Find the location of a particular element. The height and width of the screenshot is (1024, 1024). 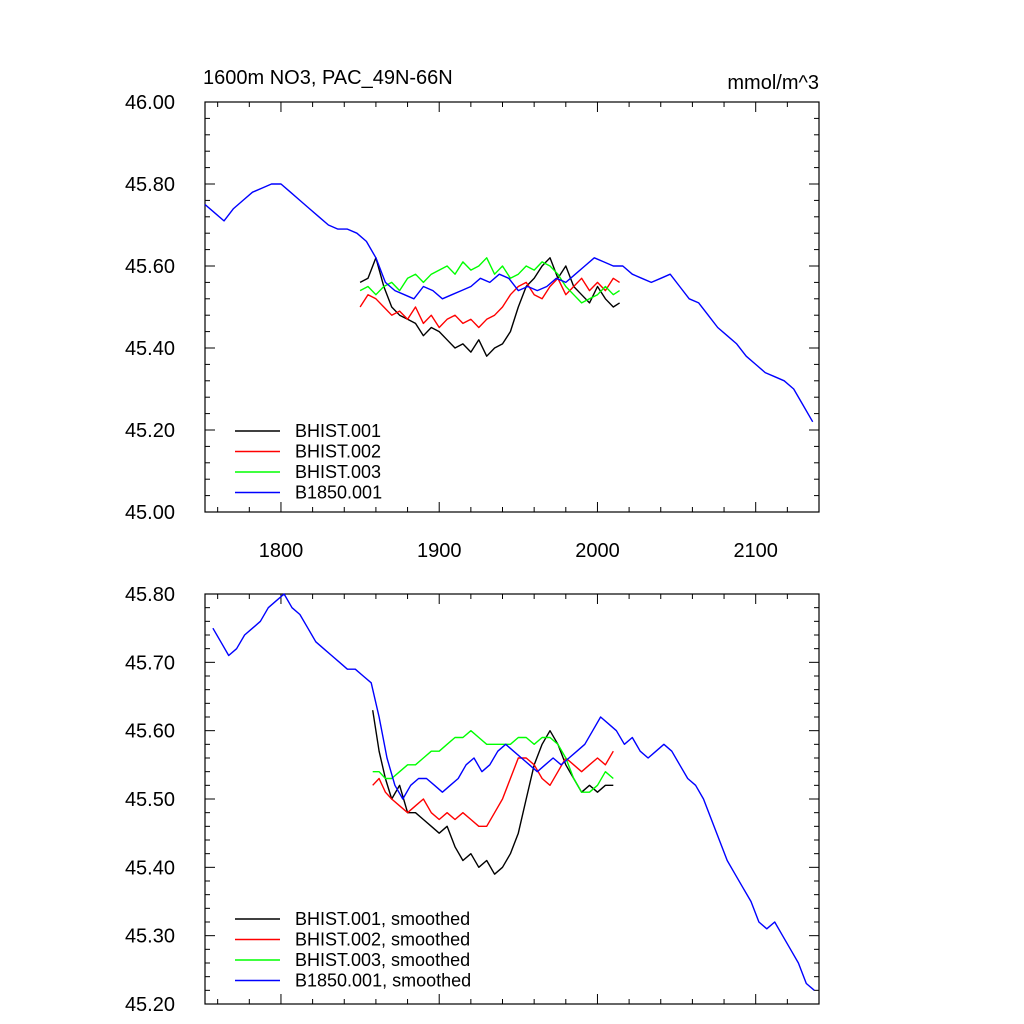

series-group is located at coordinates (509, 303).